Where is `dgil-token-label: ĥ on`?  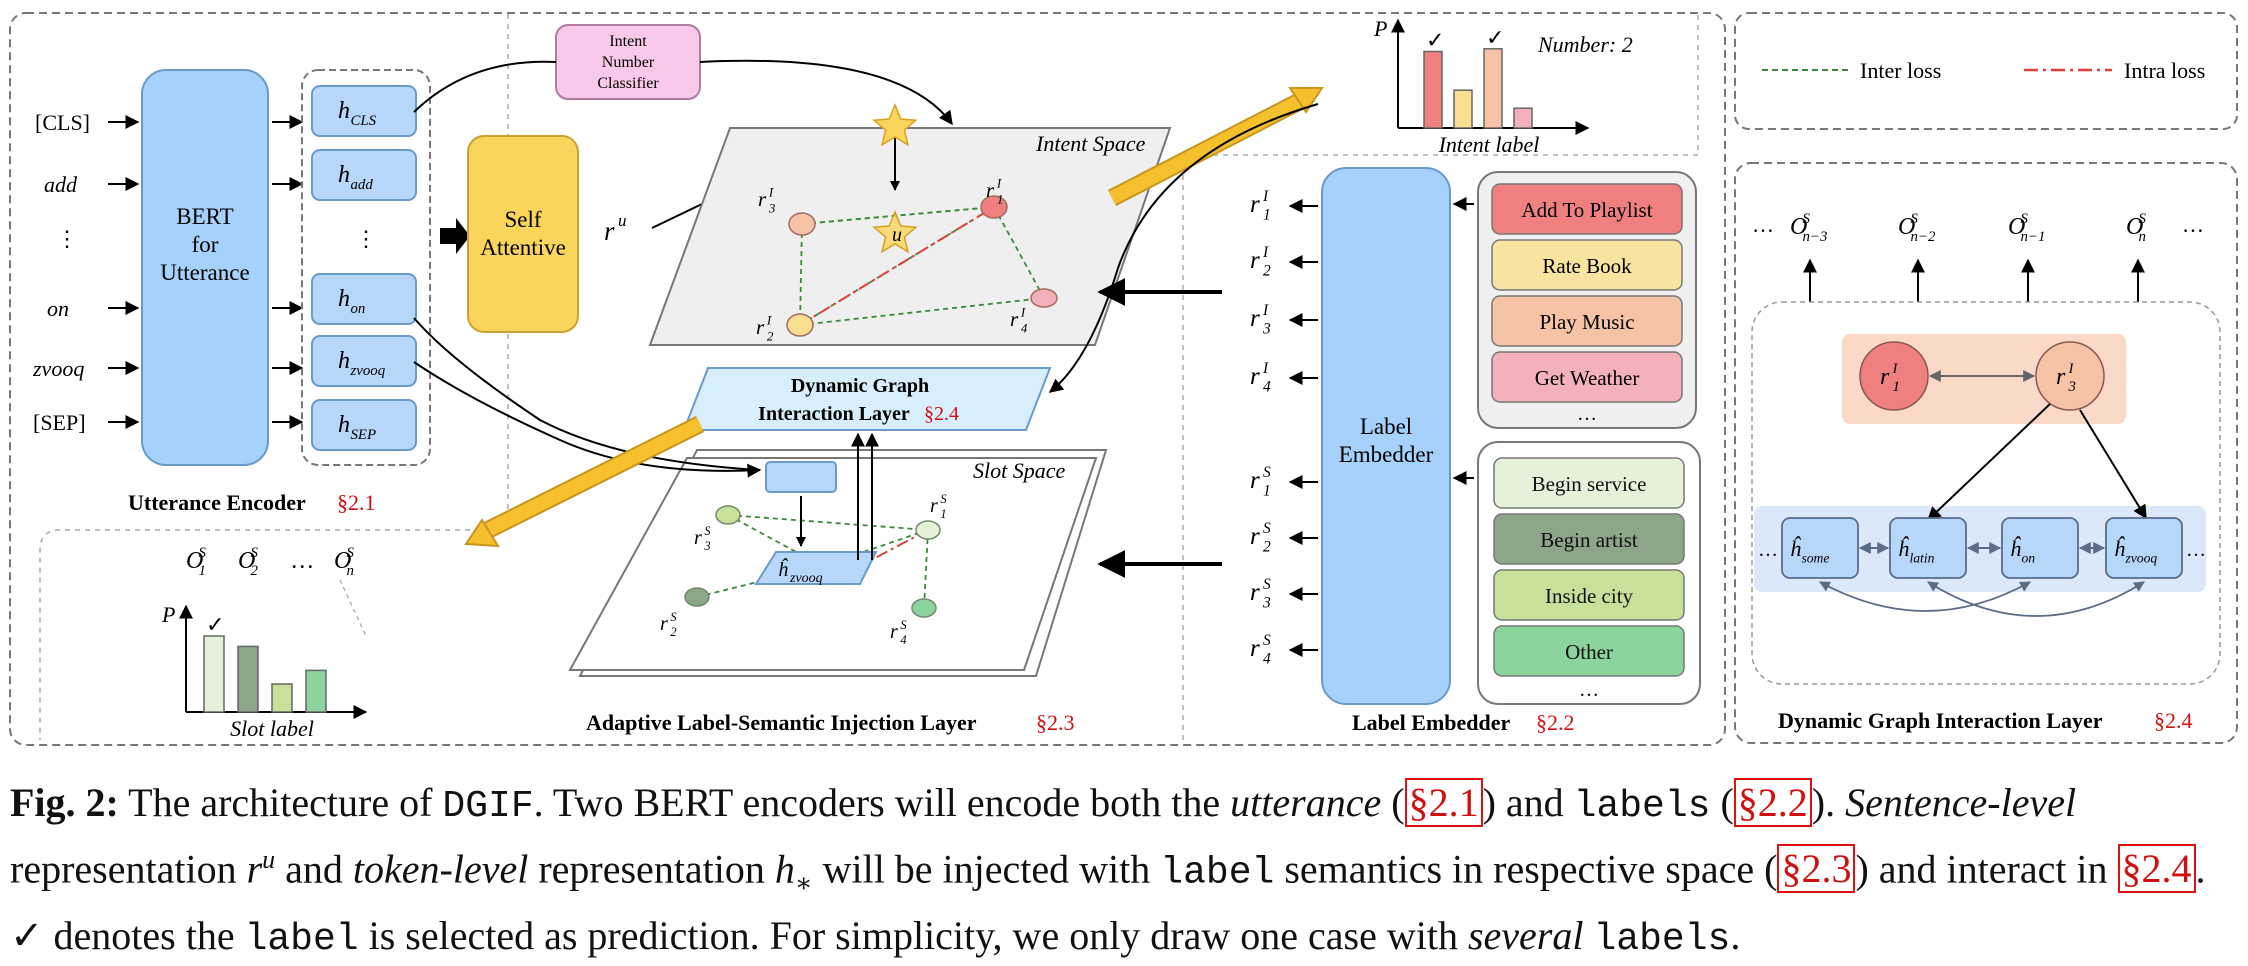
dgil-token-label: ĥ on is located at coordinates (2022, 551).